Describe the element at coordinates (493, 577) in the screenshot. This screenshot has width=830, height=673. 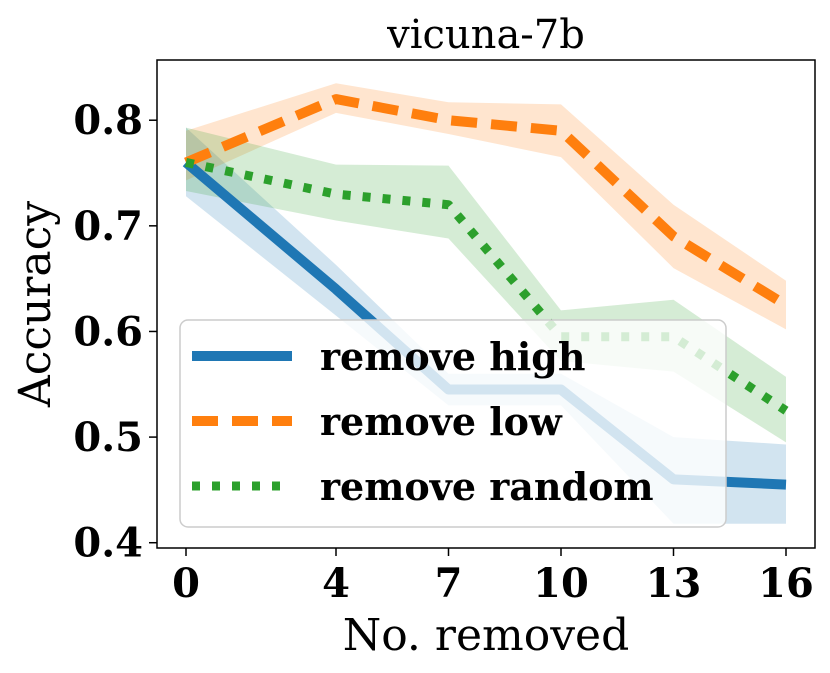
I see `x-axis-ticks: 0 4 7 10 13 16` at that location.